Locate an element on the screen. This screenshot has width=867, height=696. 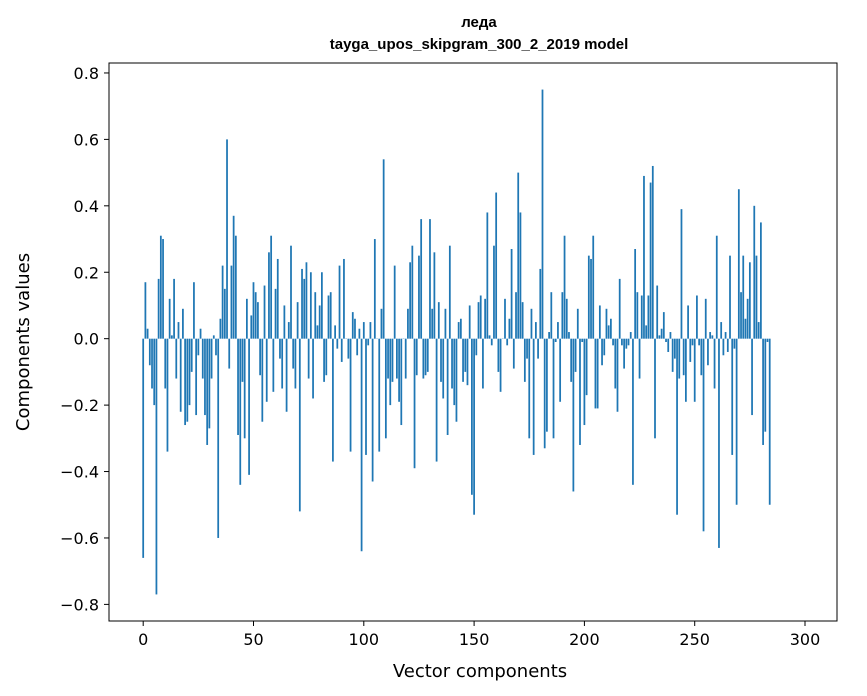
y-axis-ticks: −0.8 −0.6 −0.4 −0.2 0.0 0.2 0.4 0.6 0.8 is located at coordinates (84, 339).